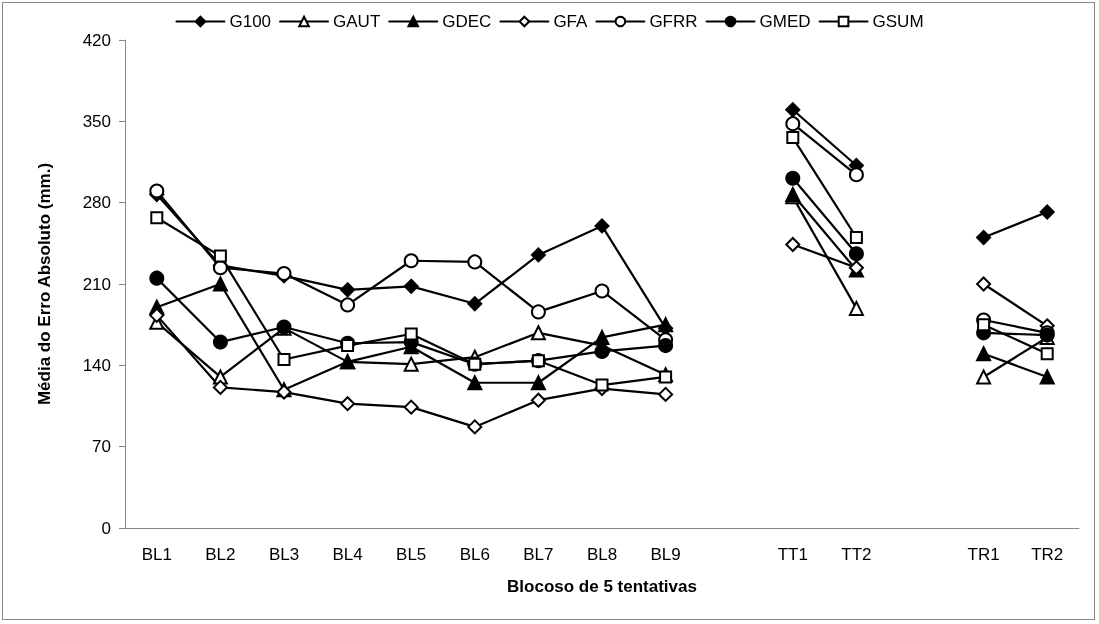 The width and height of the screenshot is (1099, 624). I want to click on x-tick-label: BL8, so click(602, 554).